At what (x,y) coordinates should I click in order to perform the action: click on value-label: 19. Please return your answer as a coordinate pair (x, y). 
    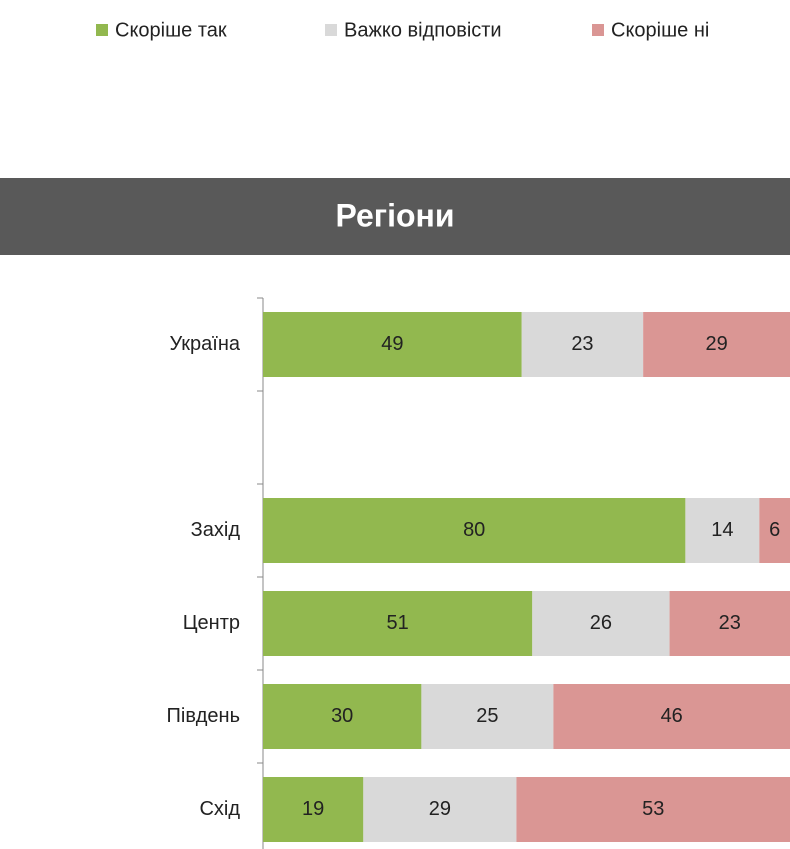
    Looking at the image, I should click on (313, 809).